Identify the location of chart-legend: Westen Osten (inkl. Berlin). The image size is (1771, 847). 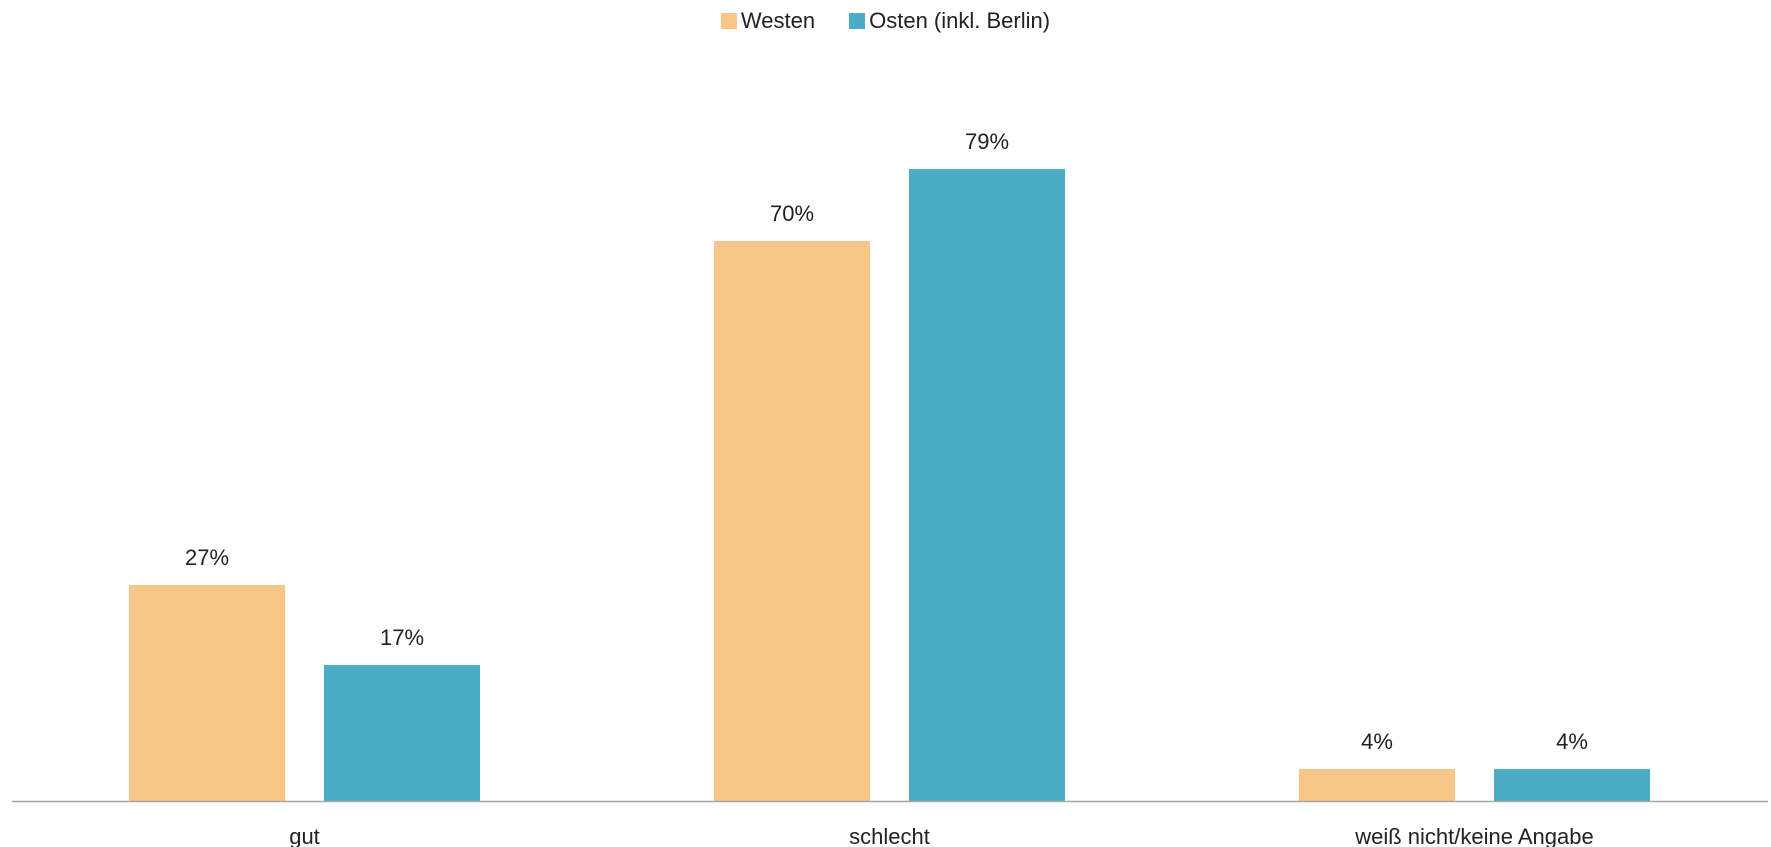
(885, 21).